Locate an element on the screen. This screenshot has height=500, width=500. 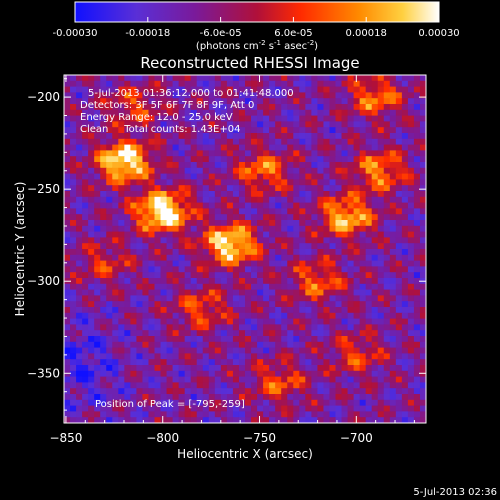
y-axis-label: Heliocentric Y (arcsec) is located at coordinates (20, 249).